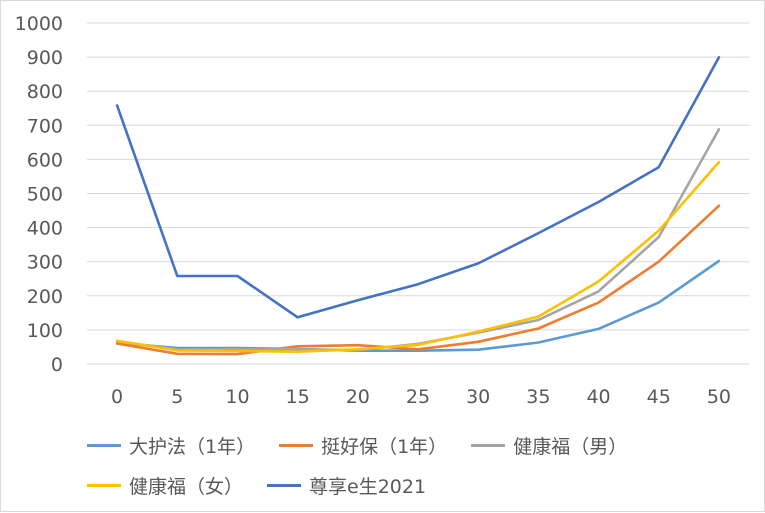 The image size is (765, 513). I want to click on x-tick-label-20: 20, so click(358, 397).